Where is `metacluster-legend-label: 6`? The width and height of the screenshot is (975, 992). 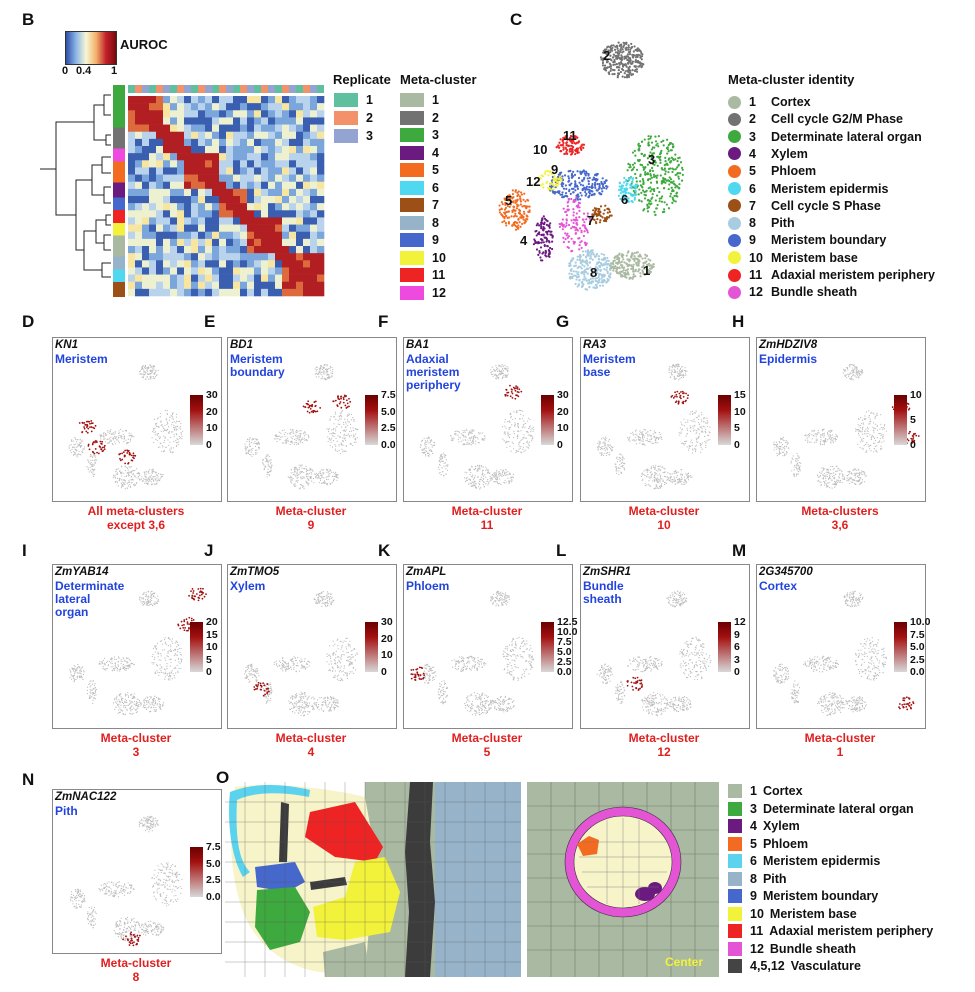 metacluster-legend-label: 6 is located at coordinates (435, 187).